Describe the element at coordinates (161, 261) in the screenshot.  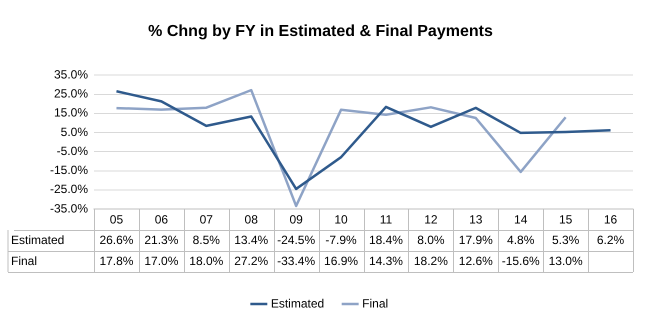
I see `data-label: 17.0%` at that location.